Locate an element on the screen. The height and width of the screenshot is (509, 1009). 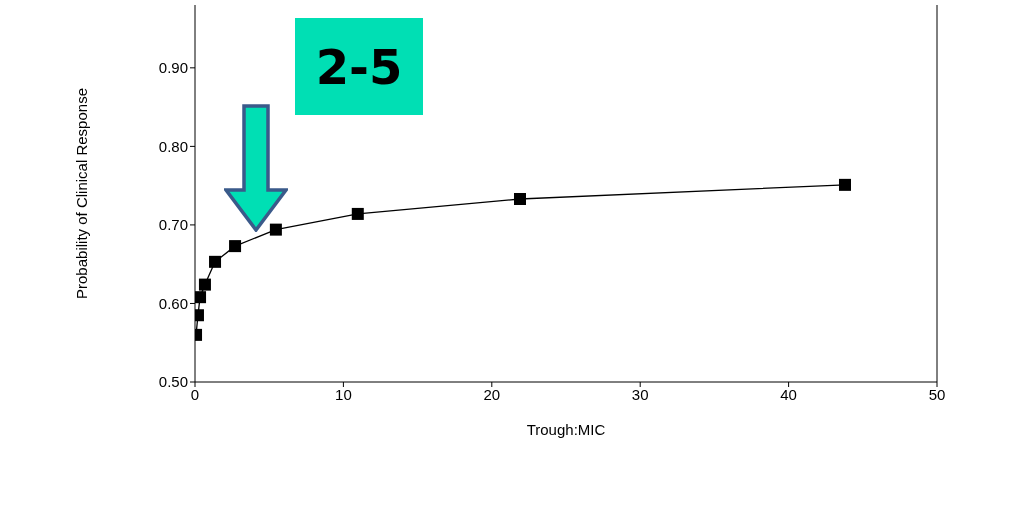
x-tick-label: 20 is located at coordinates (492, 394).